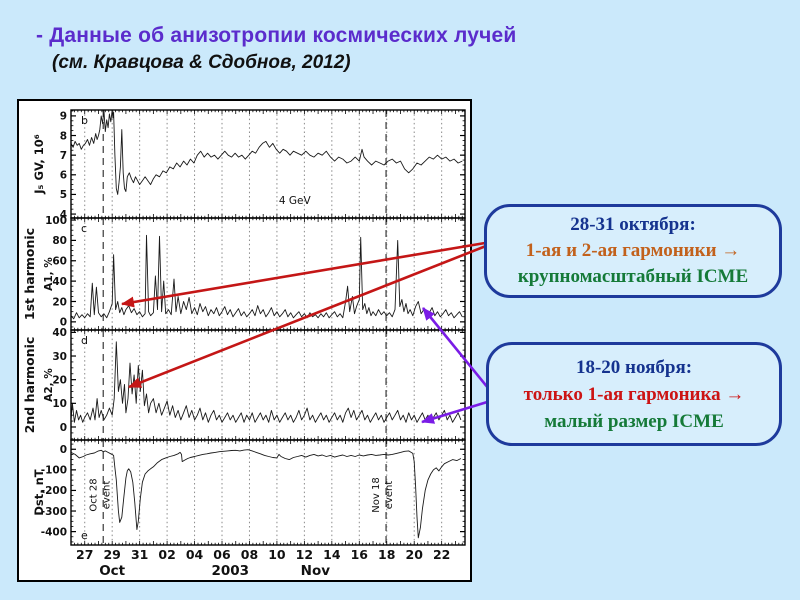  What do you see at coordinates (54, 491) in the screenshot?
I see `y-tick-label: -200` at bounding box center [54, 491].